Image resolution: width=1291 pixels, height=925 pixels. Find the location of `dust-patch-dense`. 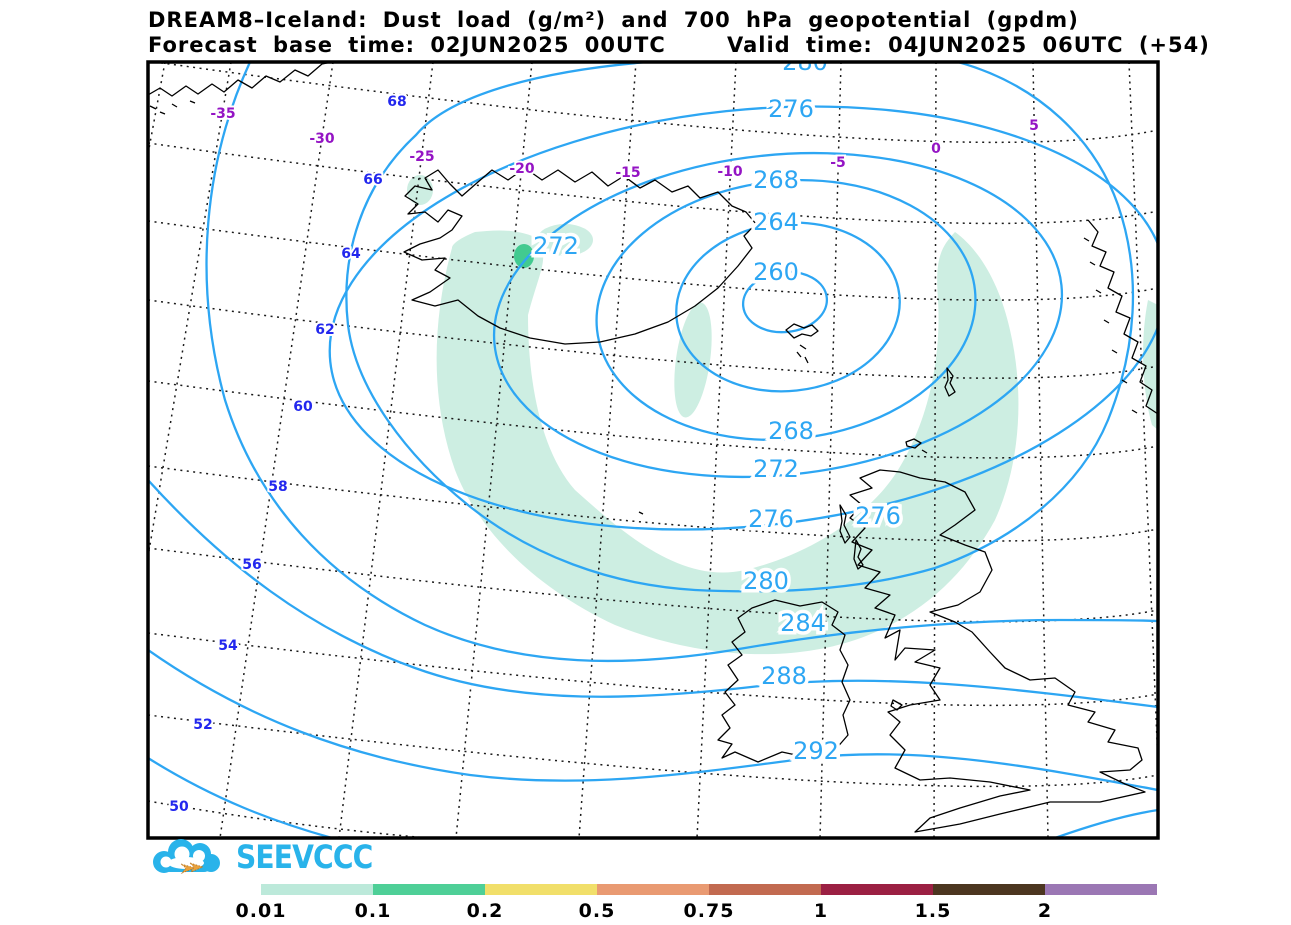

dust-patch-dense is located at coordinates (524, 256).